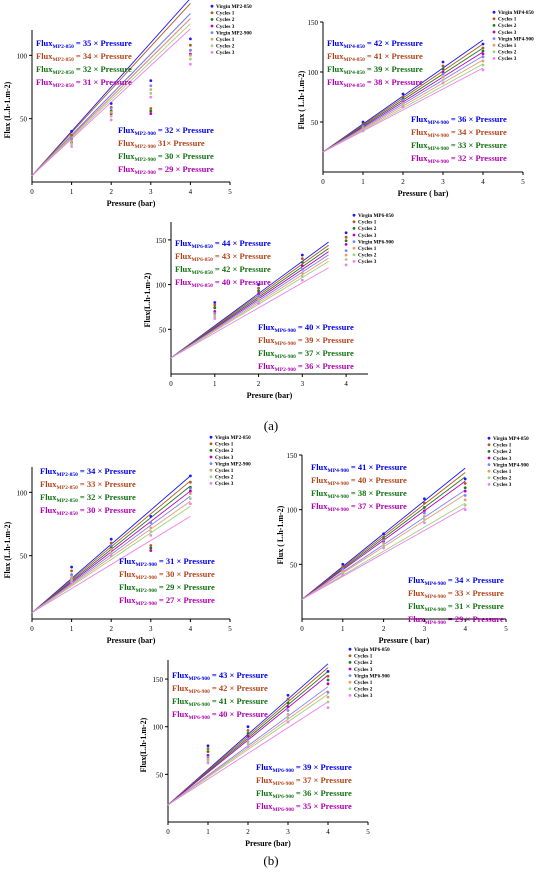 This screenshot has height=874, width=550. What do you see at coordinates (151, 192) in the screenshot?
I see `x-tick-label: 3` at bounding box center [151, 192].